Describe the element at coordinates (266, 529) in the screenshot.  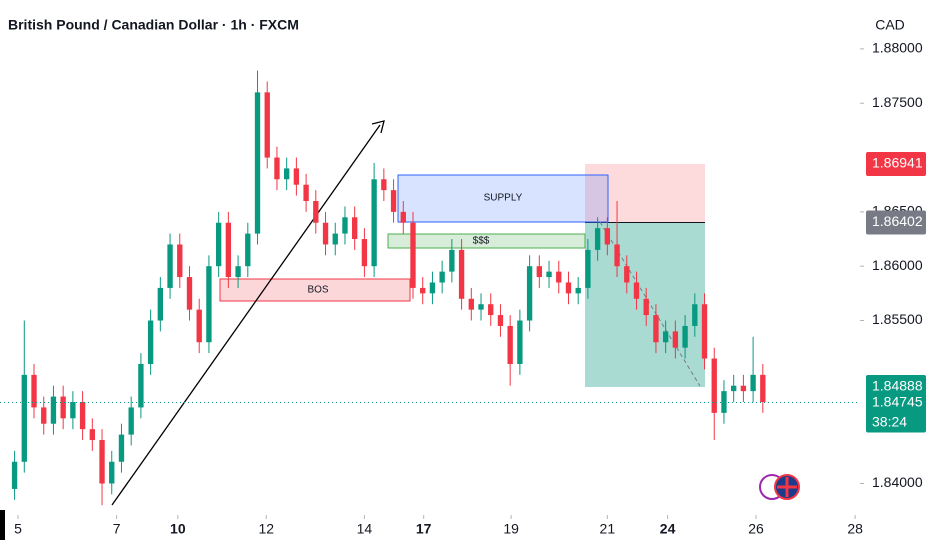
I see `x-tick-label: 12` at that location.